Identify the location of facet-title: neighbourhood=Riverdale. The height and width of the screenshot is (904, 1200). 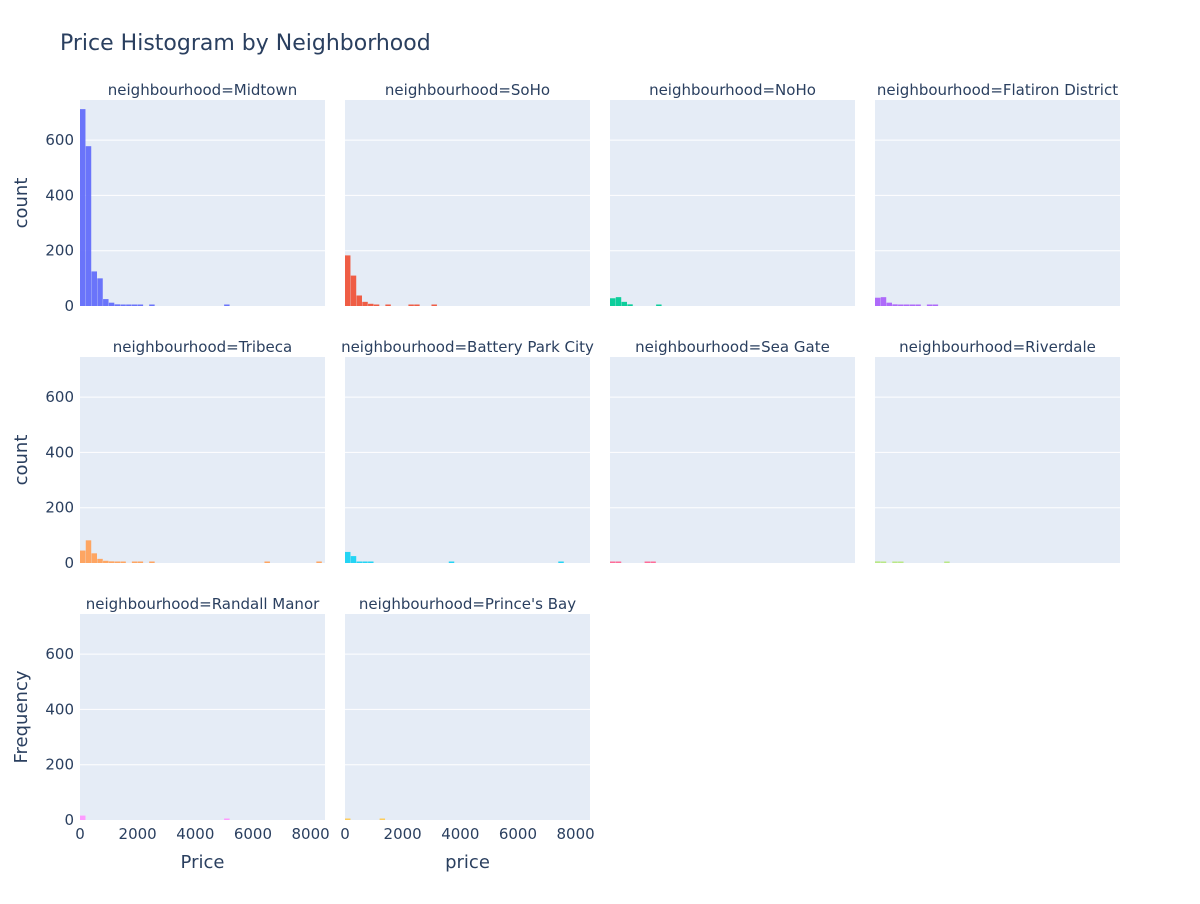
(997, 347).